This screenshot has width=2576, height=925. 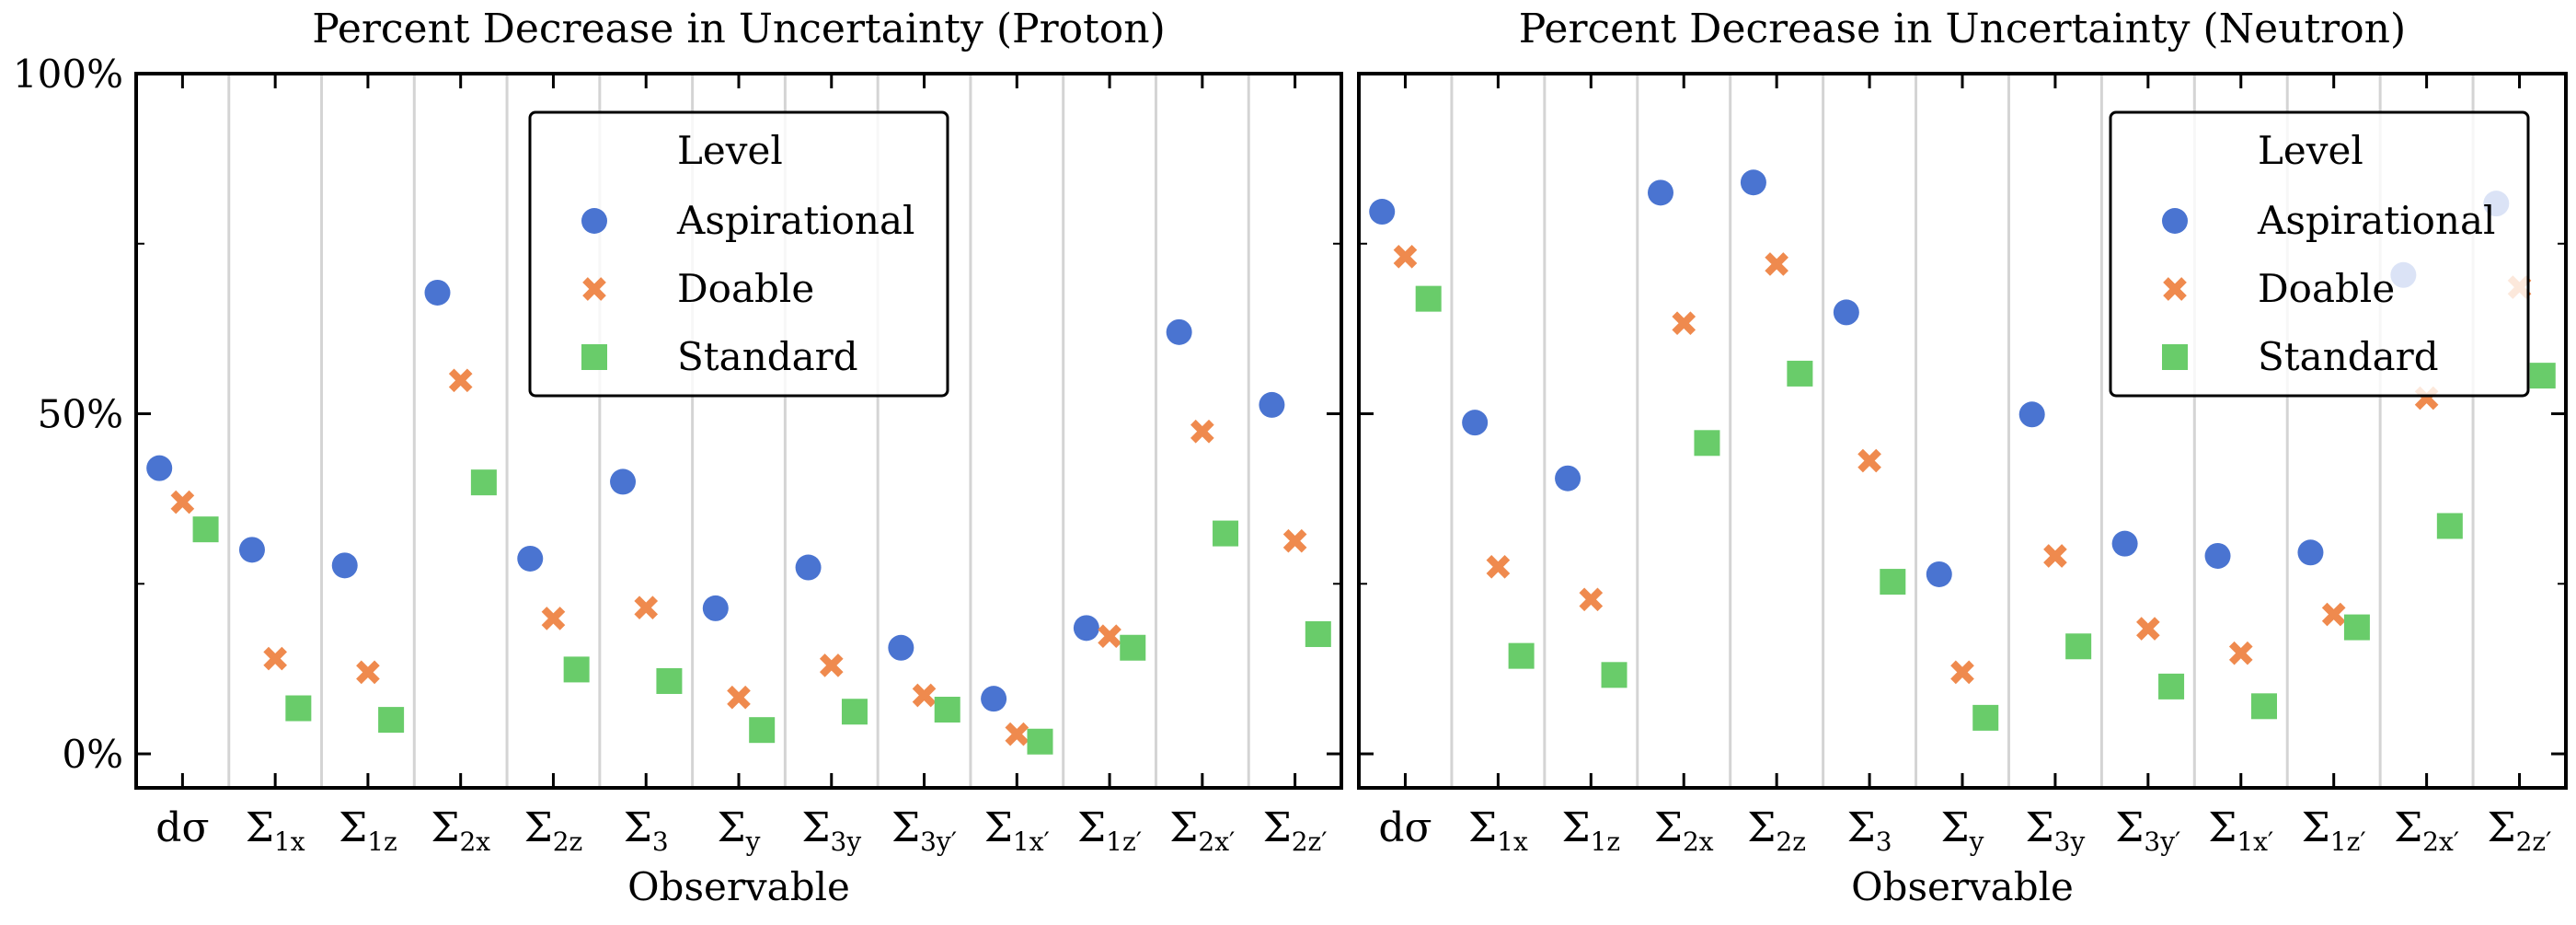 I want to click on x-tick-label-sub: 1x′, so click(x=1031, y=842).